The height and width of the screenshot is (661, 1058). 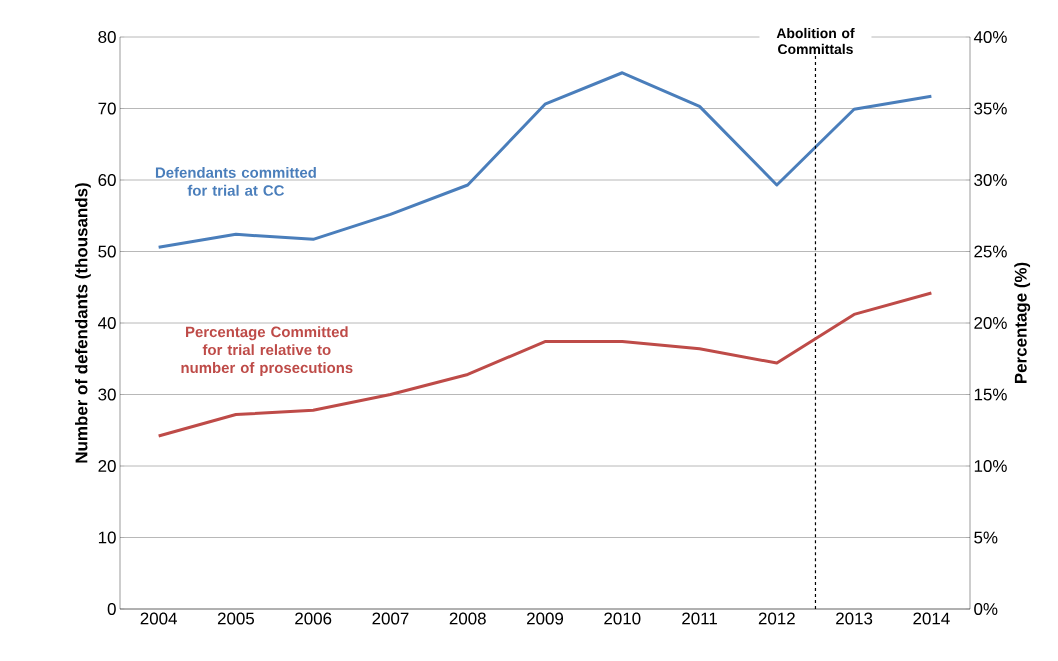 What do you see at coordinates (107, 537) in the screenshot?
I see `y-tick-label: 10` at bounding box center [107, 537].